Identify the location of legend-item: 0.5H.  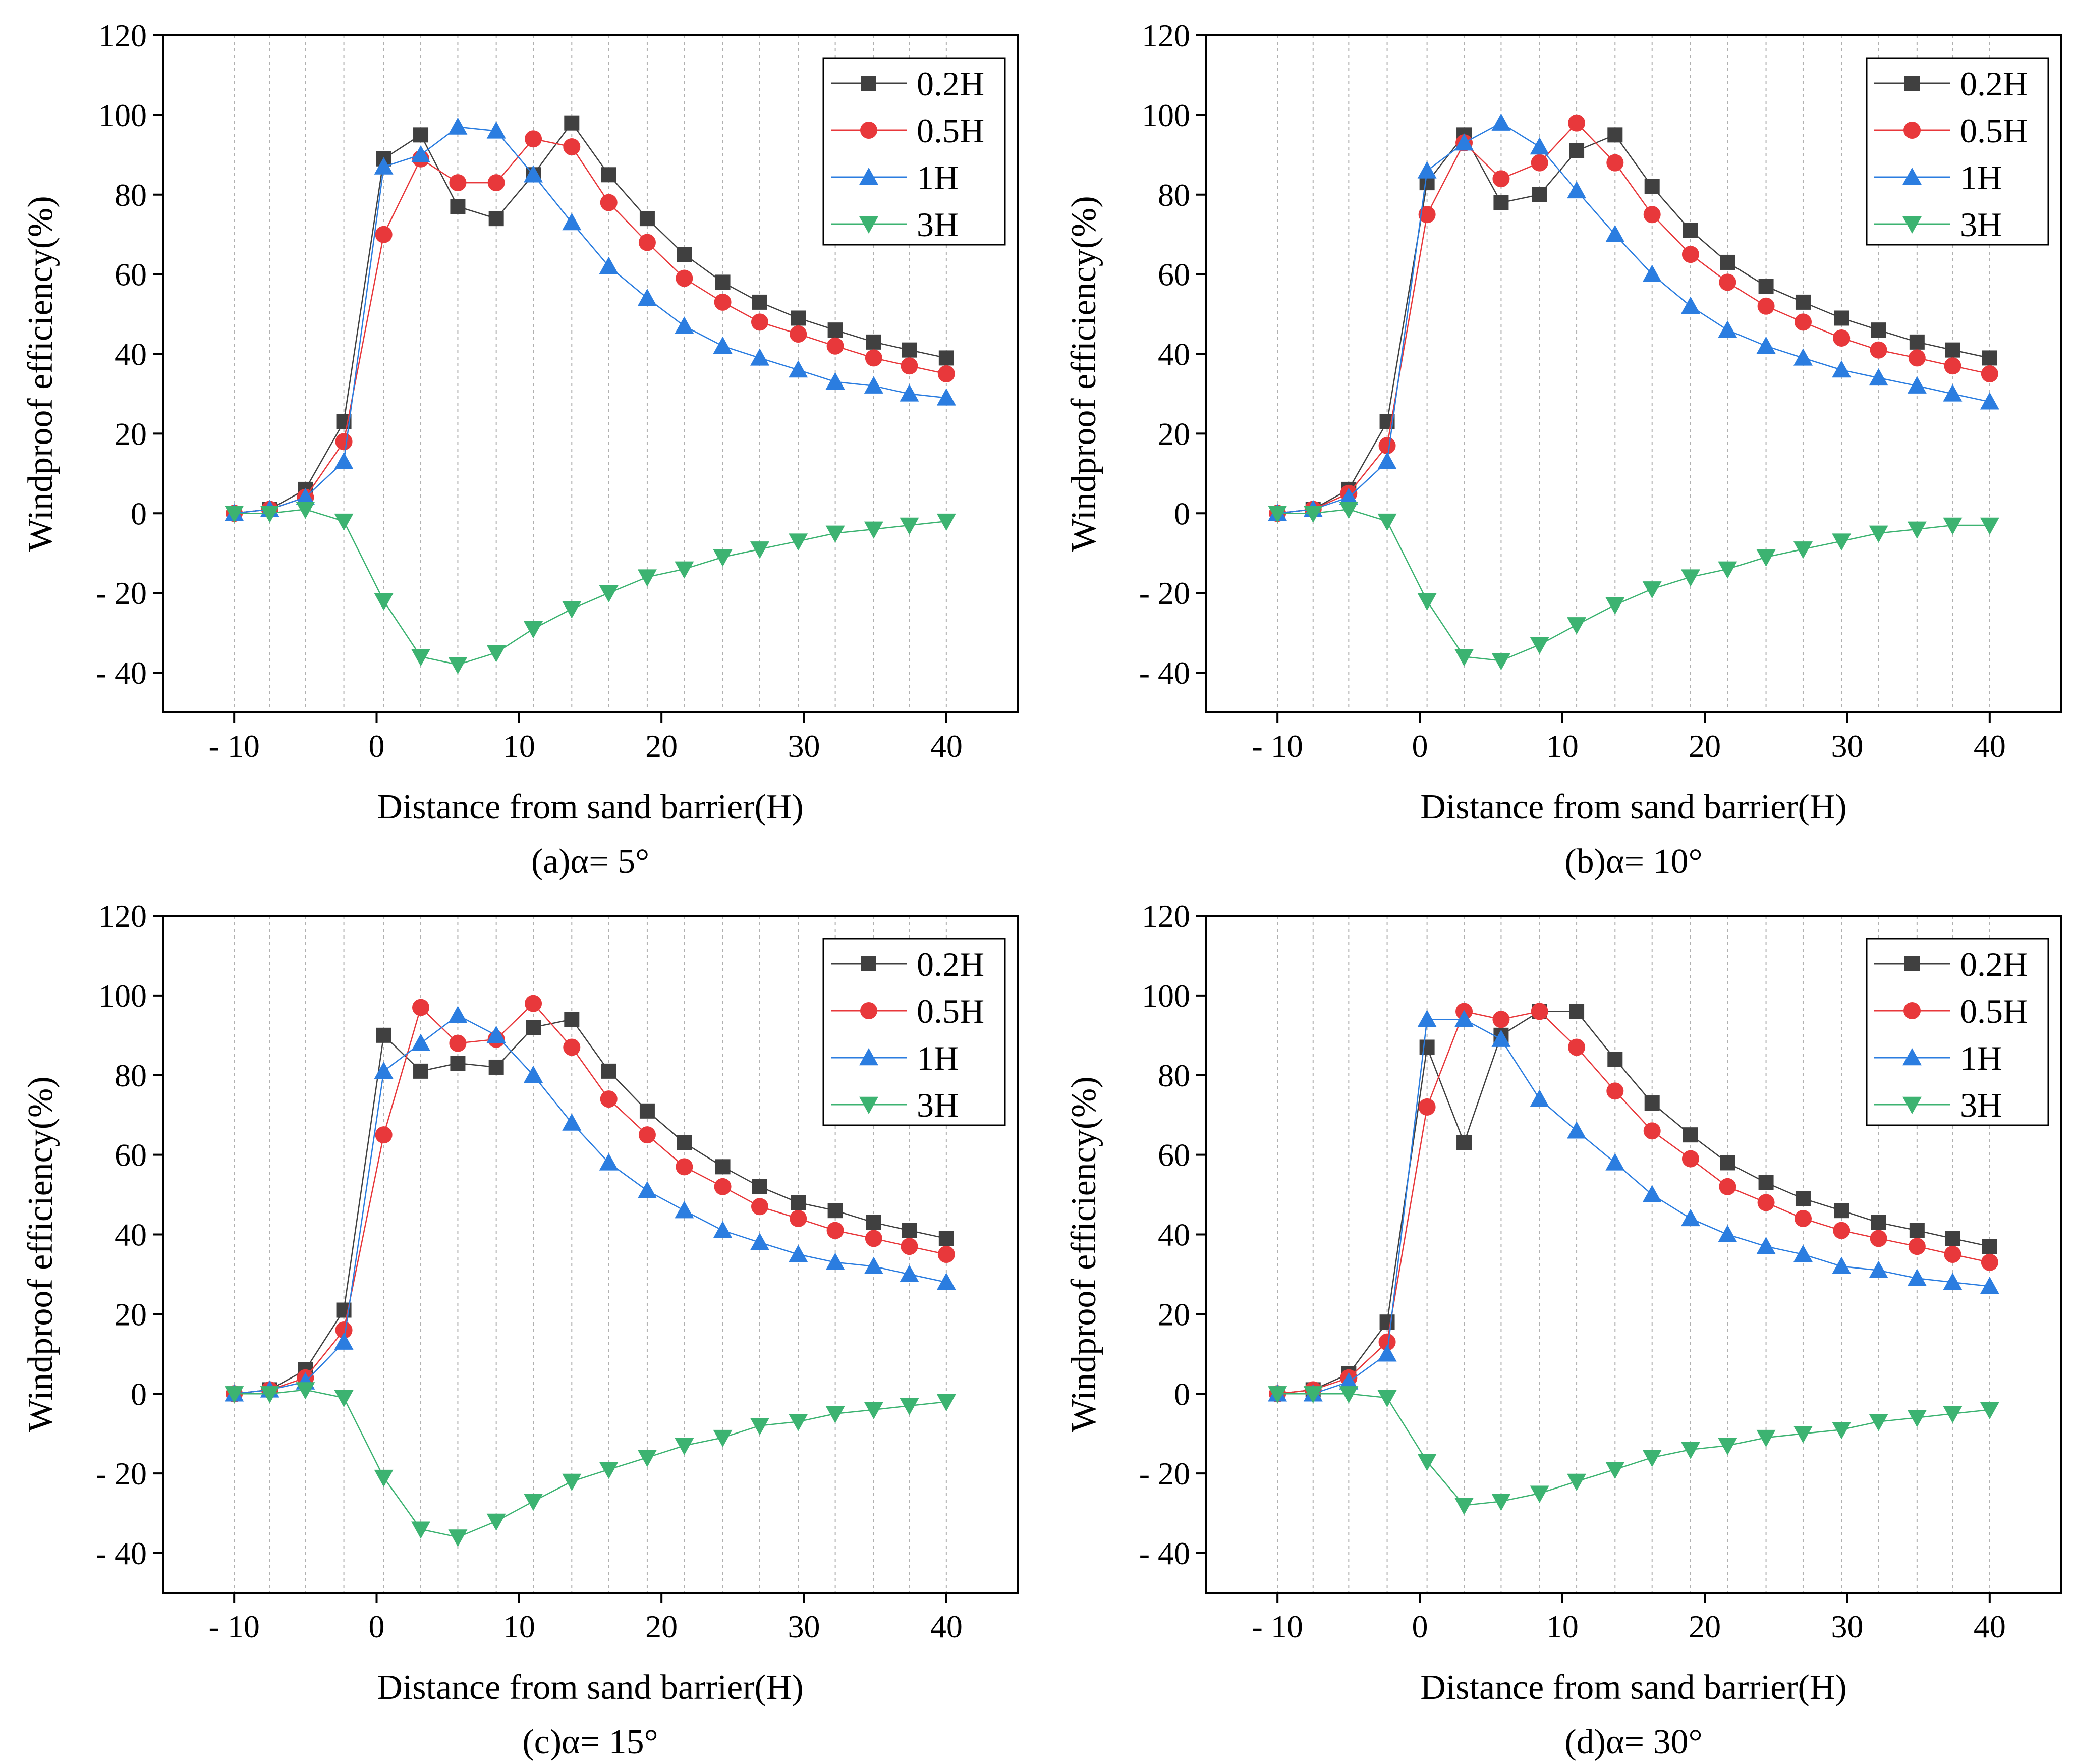
(1951, 131).